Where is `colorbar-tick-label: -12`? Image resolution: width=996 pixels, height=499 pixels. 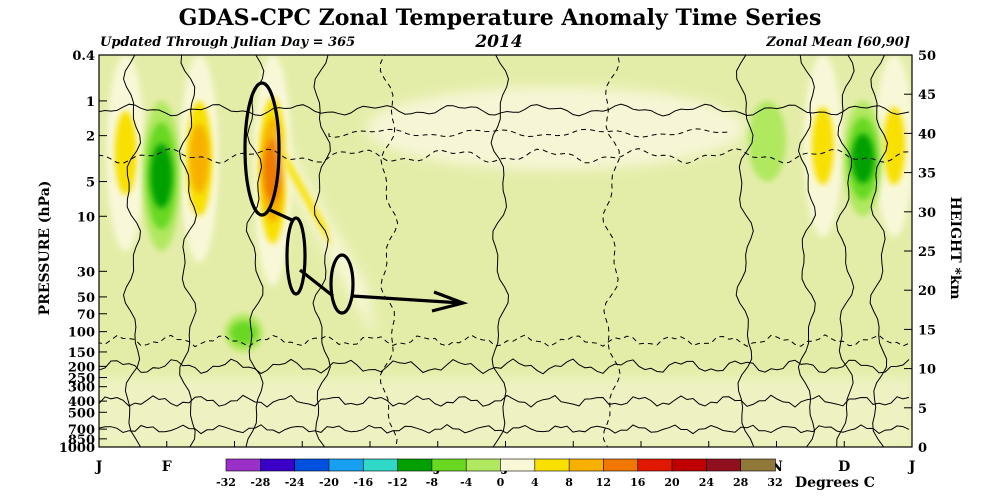
colorbar-tick-label: -12 is located at coordinates (398, 482).